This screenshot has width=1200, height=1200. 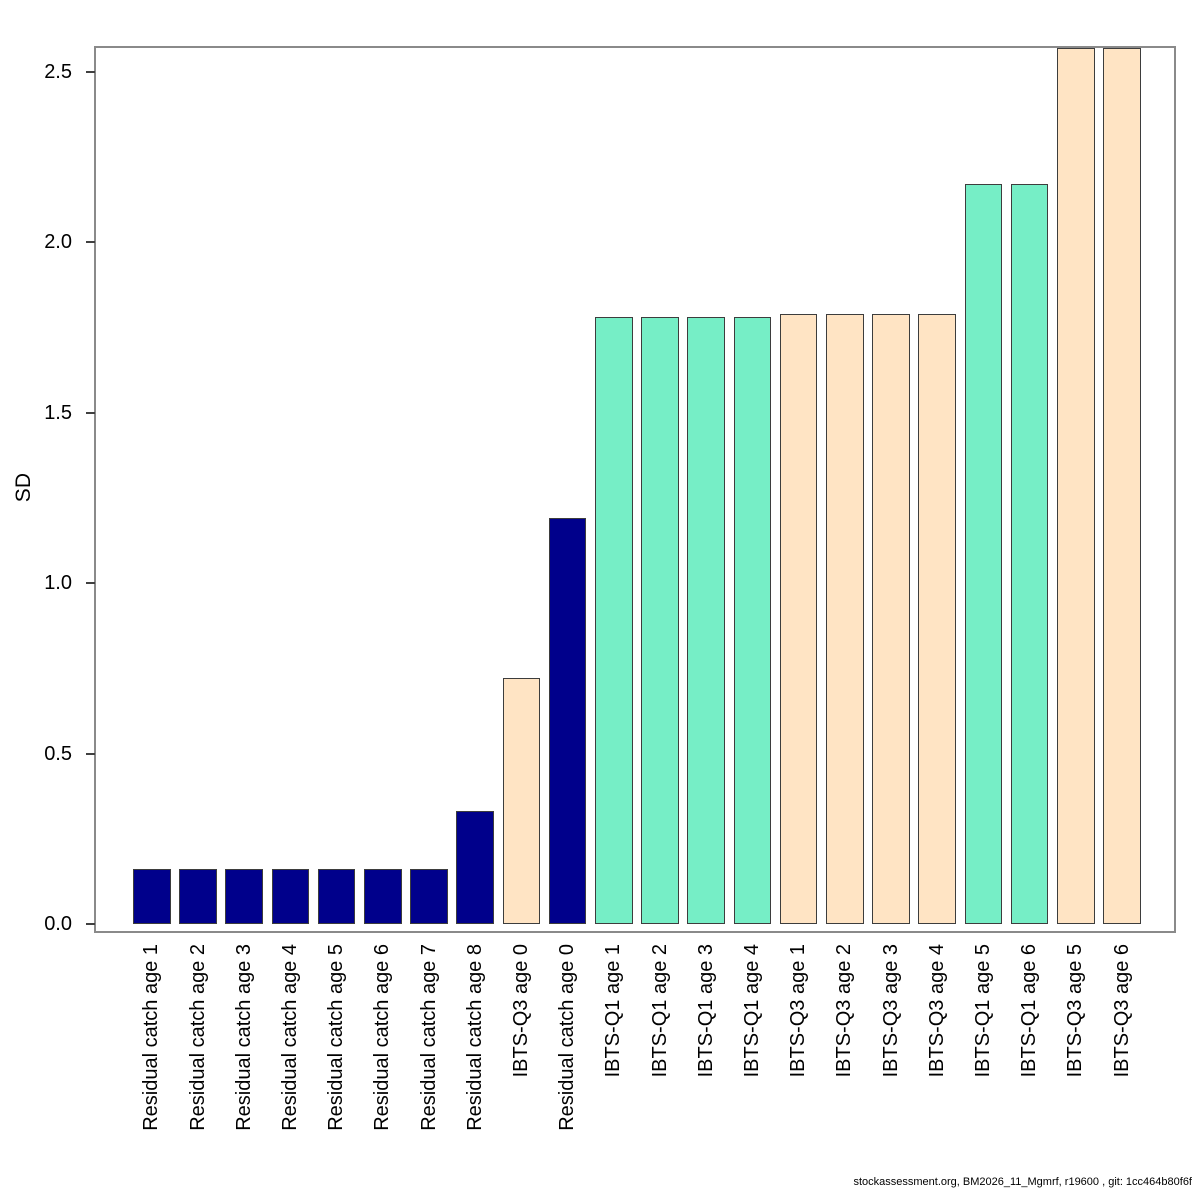 I want to click on x-tick-label: Residual catch age 1, so click(x=152, y=1056).